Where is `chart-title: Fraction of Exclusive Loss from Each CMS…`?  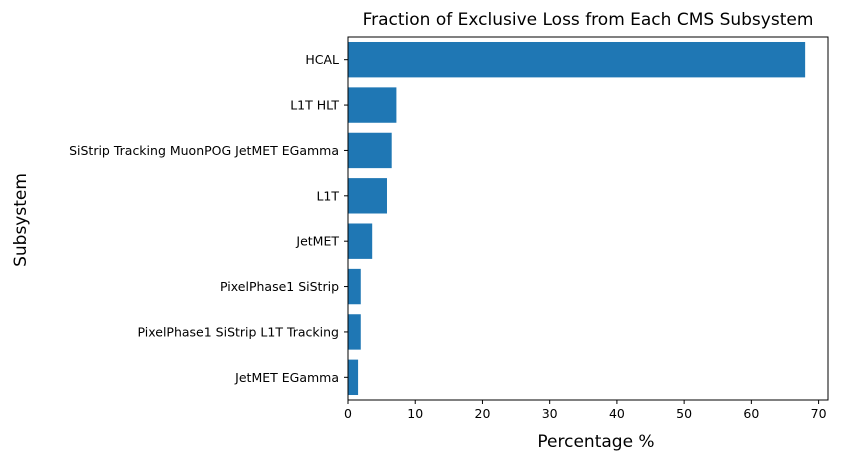 chart-title: Fraction of Exclusive Loss from Each CMS… is located at coordinates (588, 20).